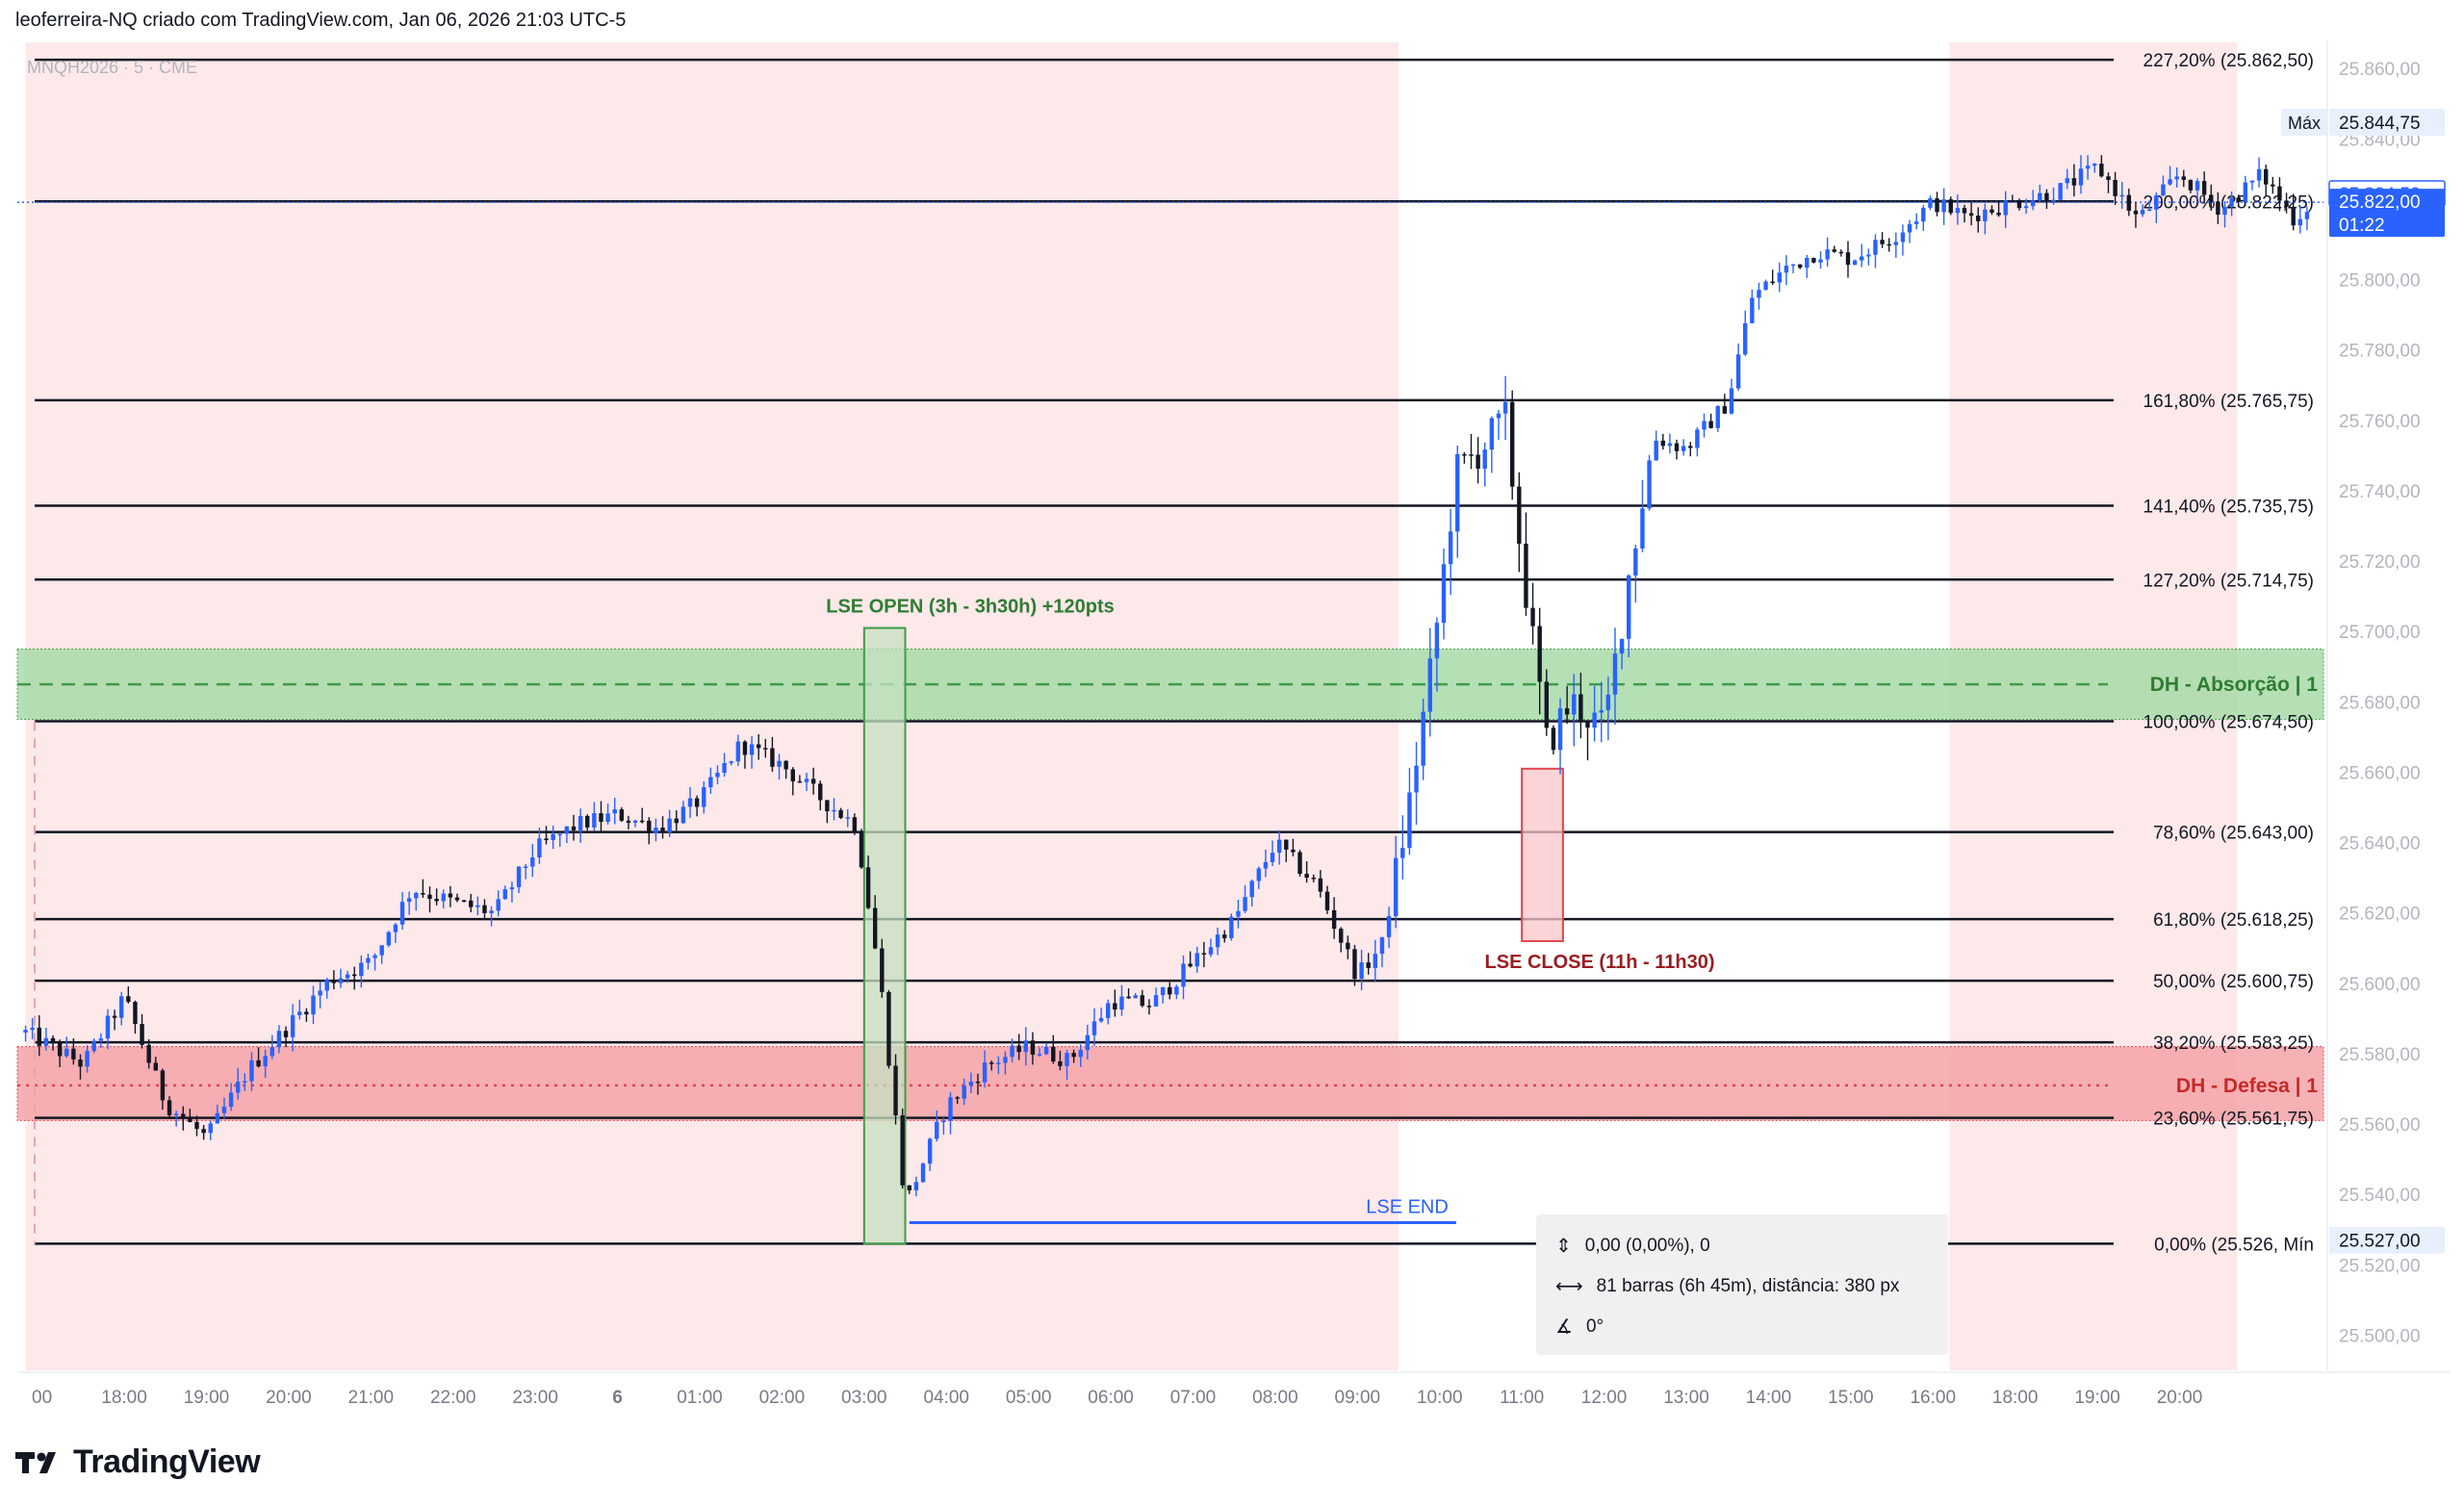 This screenshot has width=2464, height=1507. What do you see at coordinates (2380, 563) in the screenshot?
I see `price-tick: 25.720,00` at bounding box center [2380, 563].